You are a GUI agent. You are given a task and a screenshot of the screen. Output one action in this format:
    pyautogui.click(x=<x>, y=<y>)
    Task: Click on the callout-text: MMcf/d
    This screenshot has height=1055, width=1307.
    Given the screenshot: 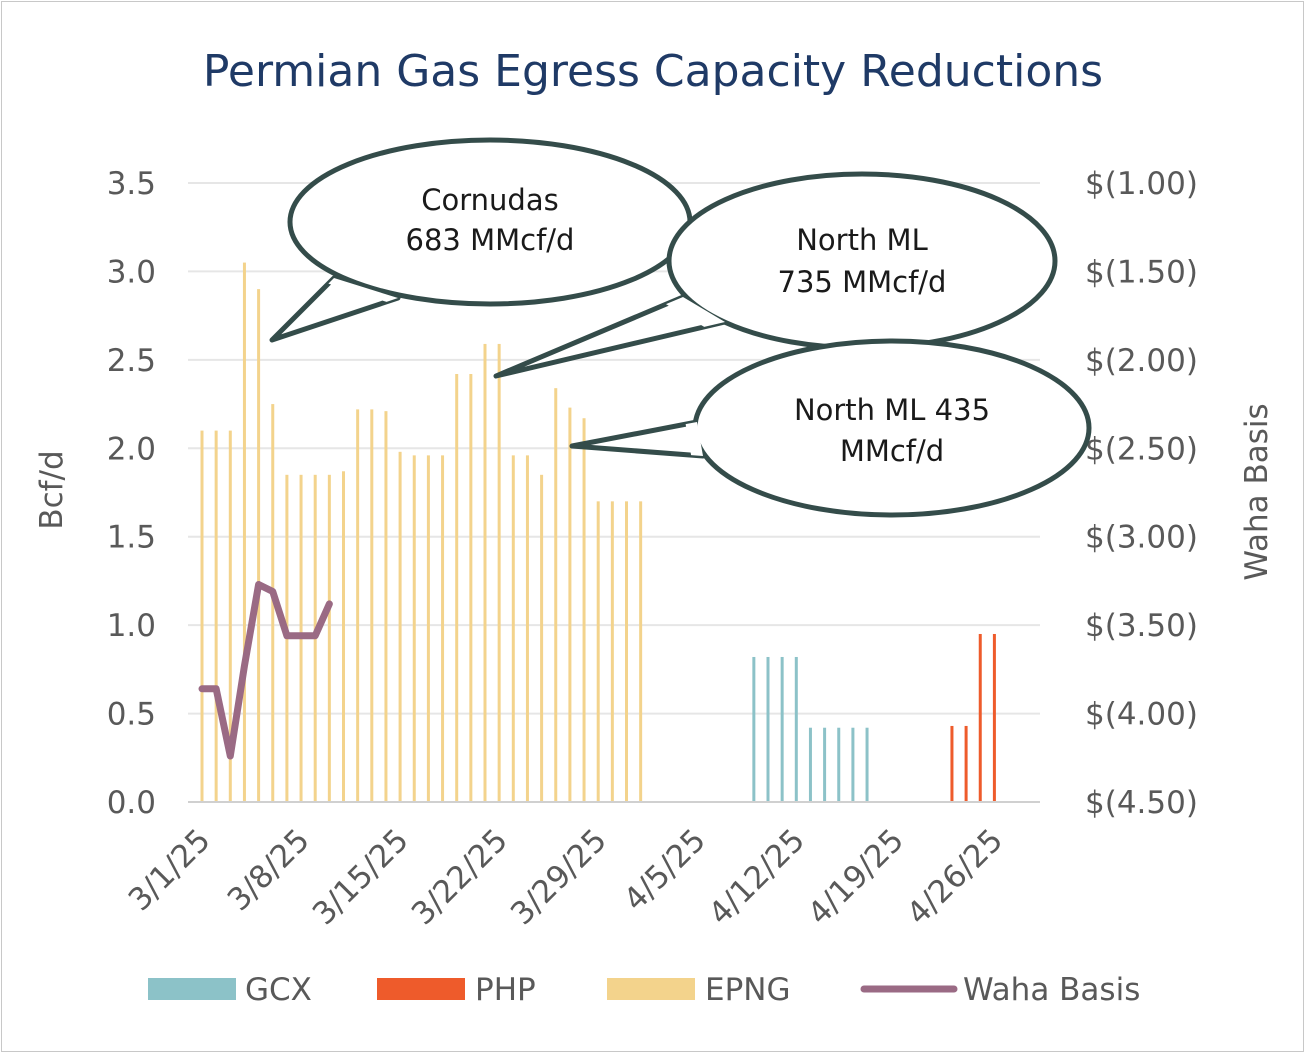 What is the action you would take?
    pyautogui.click(x=892, y=451)
    